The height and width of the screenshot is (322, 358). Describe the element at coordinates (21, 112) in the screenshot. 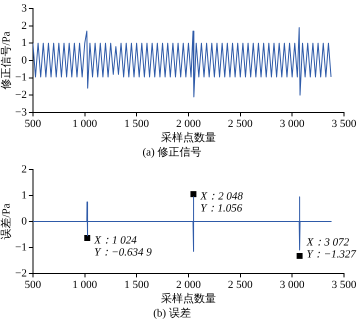

I see `y-tick-label: −3` at that location.